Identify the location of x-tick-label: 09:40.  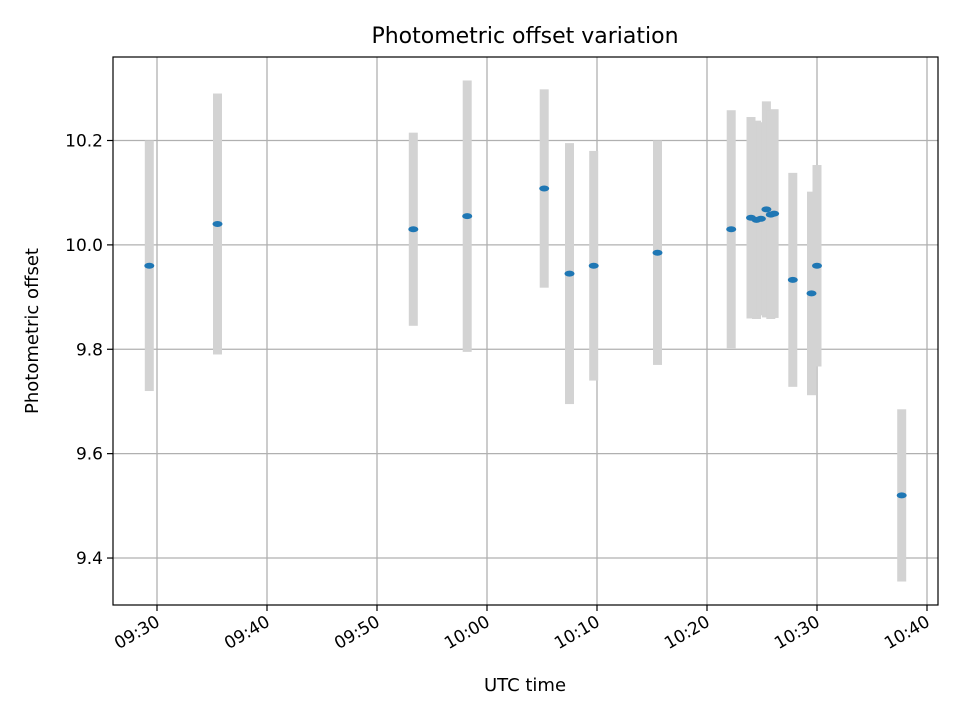
(247, 633).